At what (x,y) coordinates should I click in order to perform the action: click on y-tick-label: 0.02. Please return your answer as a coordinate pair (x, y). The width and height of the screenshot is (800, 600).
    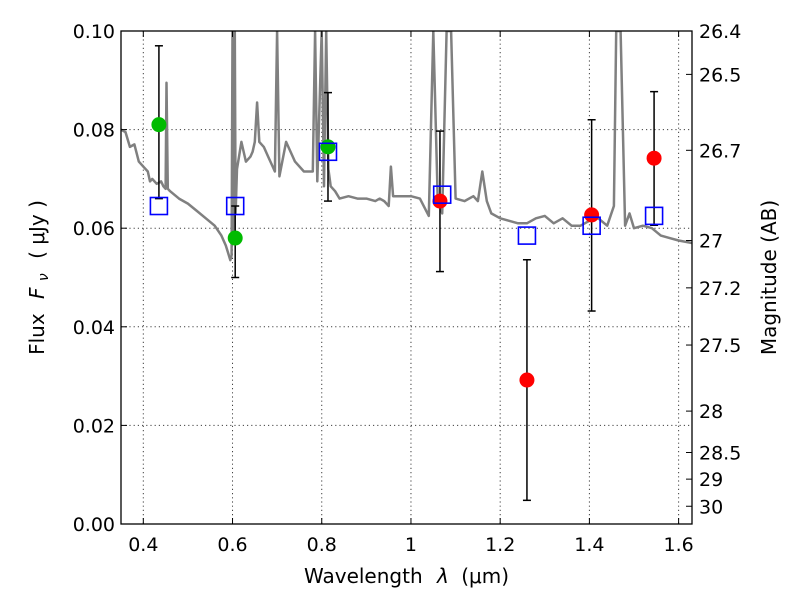
    Looking at the image, I should click on (94, 426).